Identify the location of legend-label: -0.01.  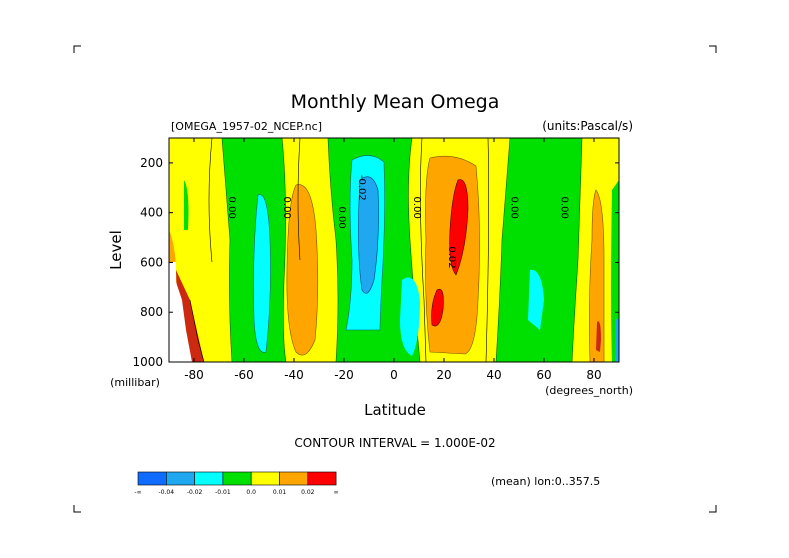
(223, 492).